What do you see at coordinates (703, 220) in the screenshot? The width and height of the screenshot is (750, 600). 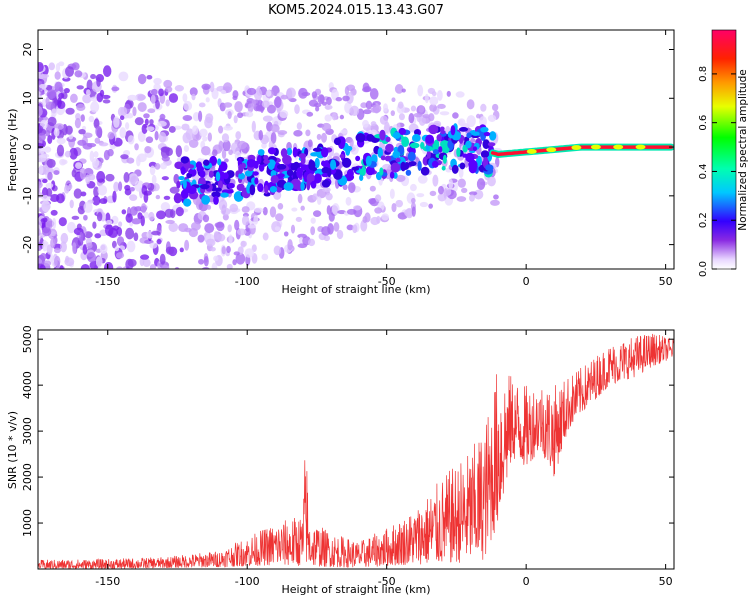 I see `colorbar-tick-label: 0.2` at bounding box center [703, 220].